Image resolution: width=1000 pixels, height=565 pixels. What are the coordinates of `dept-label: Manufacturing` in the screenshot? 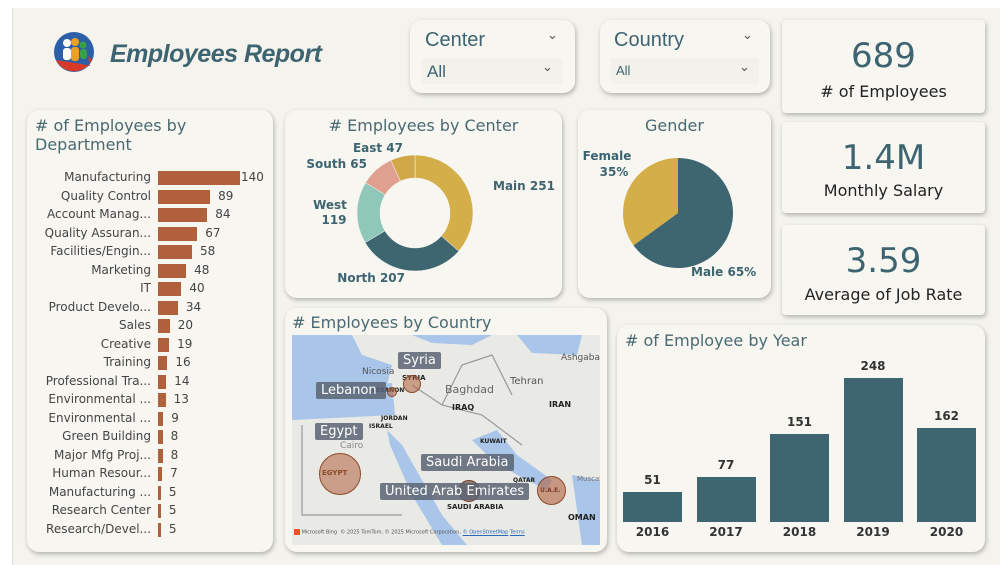 It's located at (107, 177).